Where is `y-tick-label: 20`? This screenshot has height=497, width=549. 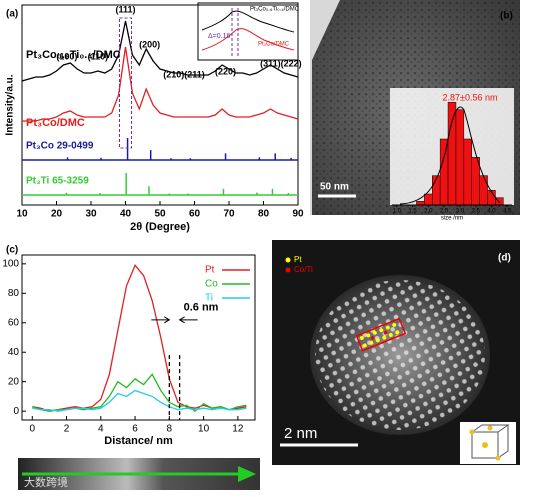
y-tick-label: 20 is located at coordinates (14, 381).